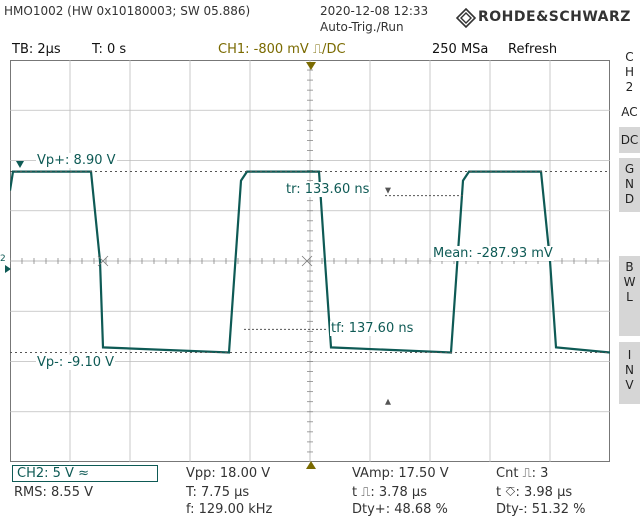 The width and height of the screenshot is (640, 520). What do you see at coordinates (388, 190) in the screenshot?
I see `rise-cursor-arrow-icon` at bounding box center [388, 190].